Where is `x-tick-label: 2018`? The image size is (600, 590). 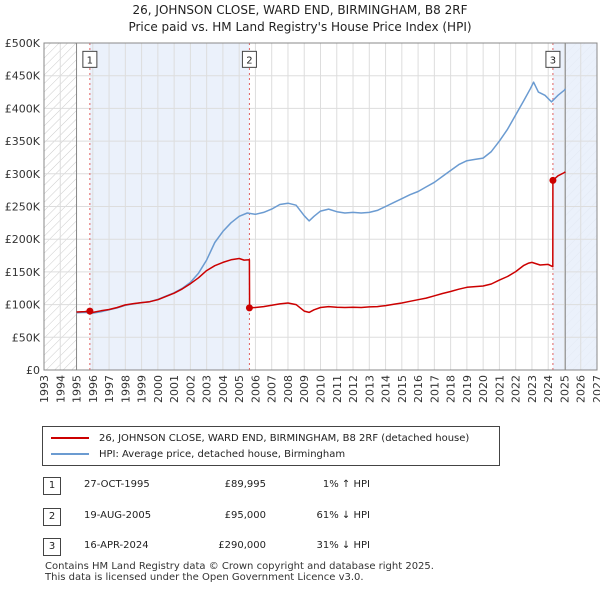 x-tick-label: 2018 is located at coordinates (451, 389).